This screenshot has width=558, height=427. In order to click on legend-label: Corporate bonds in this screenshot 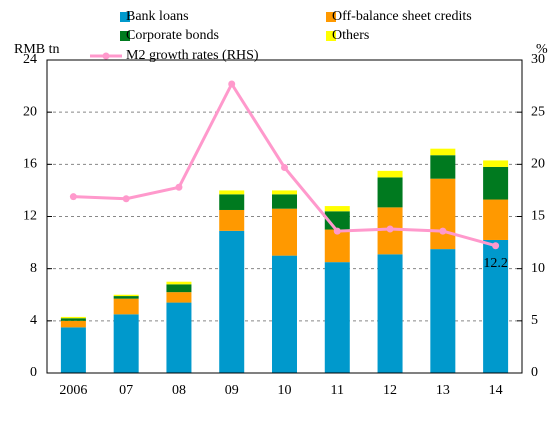, I will do `click(172, 35)`.